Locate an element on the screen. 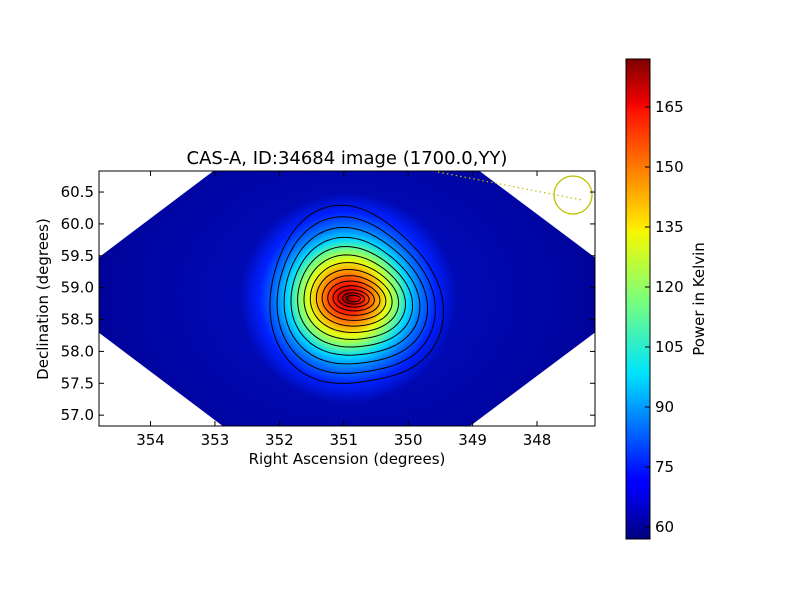 This screenshot has height=600, width=800. y-axis-label: Declination (degrees) is located at coordinates (43, 299).